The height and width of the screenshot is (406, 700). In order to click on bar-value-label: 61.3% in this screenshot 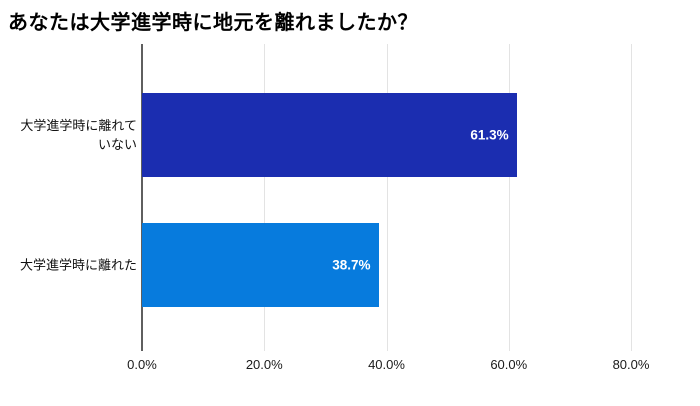, I will do `click(489, 135)`.